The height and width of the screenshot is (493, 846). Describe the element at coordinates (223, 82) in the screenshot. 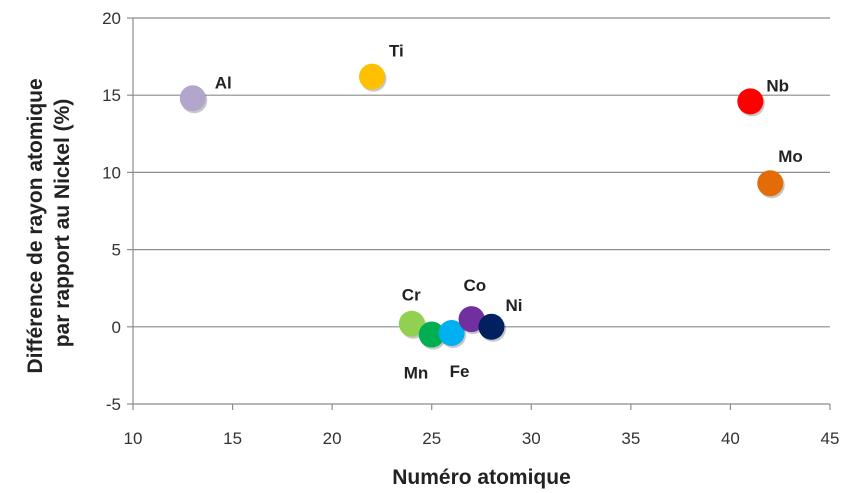

I see `point-label-al: Al` at that location.